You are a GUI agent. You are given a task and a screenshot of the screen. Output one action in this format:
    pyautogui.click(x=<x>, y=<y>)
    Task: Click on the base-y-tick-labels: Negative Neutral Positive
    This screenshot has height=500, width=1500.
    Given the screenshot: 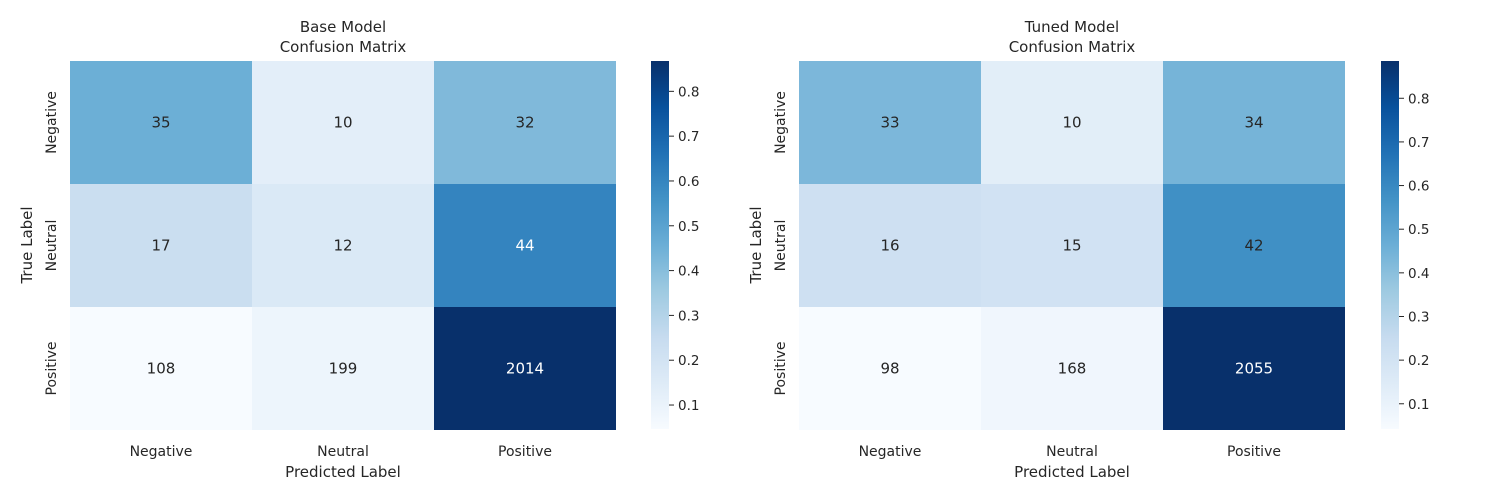 What is the action you would take?
    pyautogui.click(x=52, y=243)
    